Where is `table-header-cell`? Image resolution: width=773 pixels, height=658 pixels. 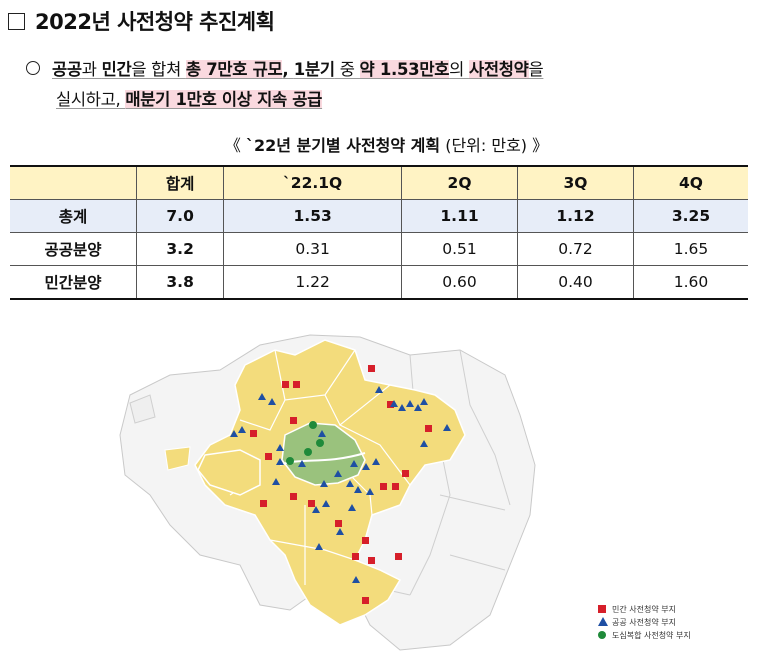
table-header-cell is located at coordinates (73, 182).